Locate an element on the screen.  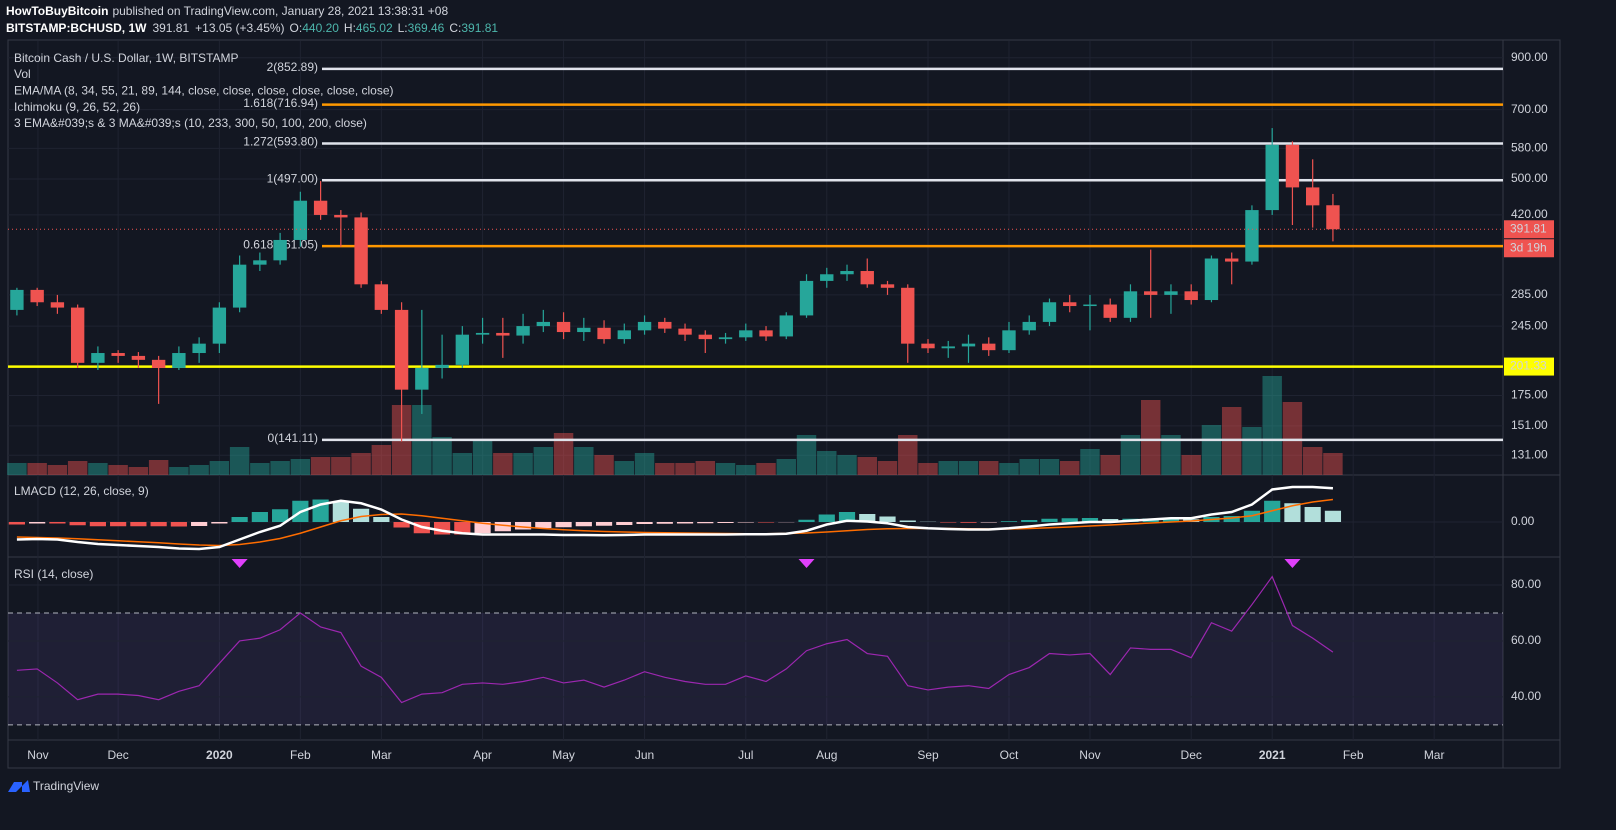
y-tick-label: 0.00 is located at coordinates (1523, 521).